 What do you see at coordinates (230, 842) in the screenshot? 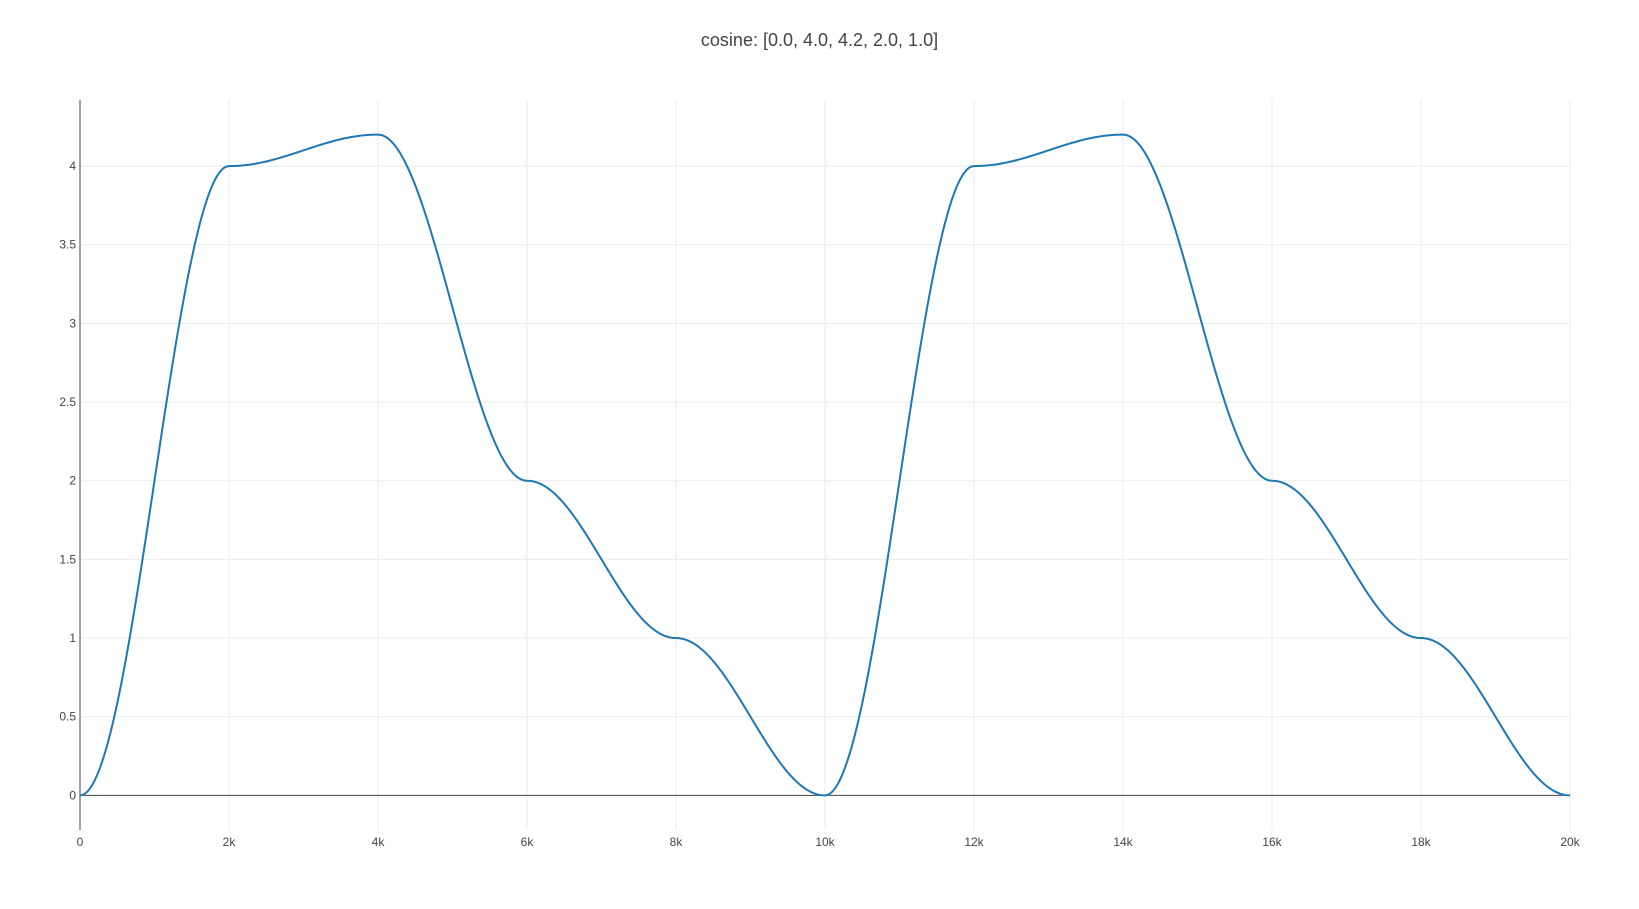
I see `x-tick-label: 2k` at bounding box center [230, 842].